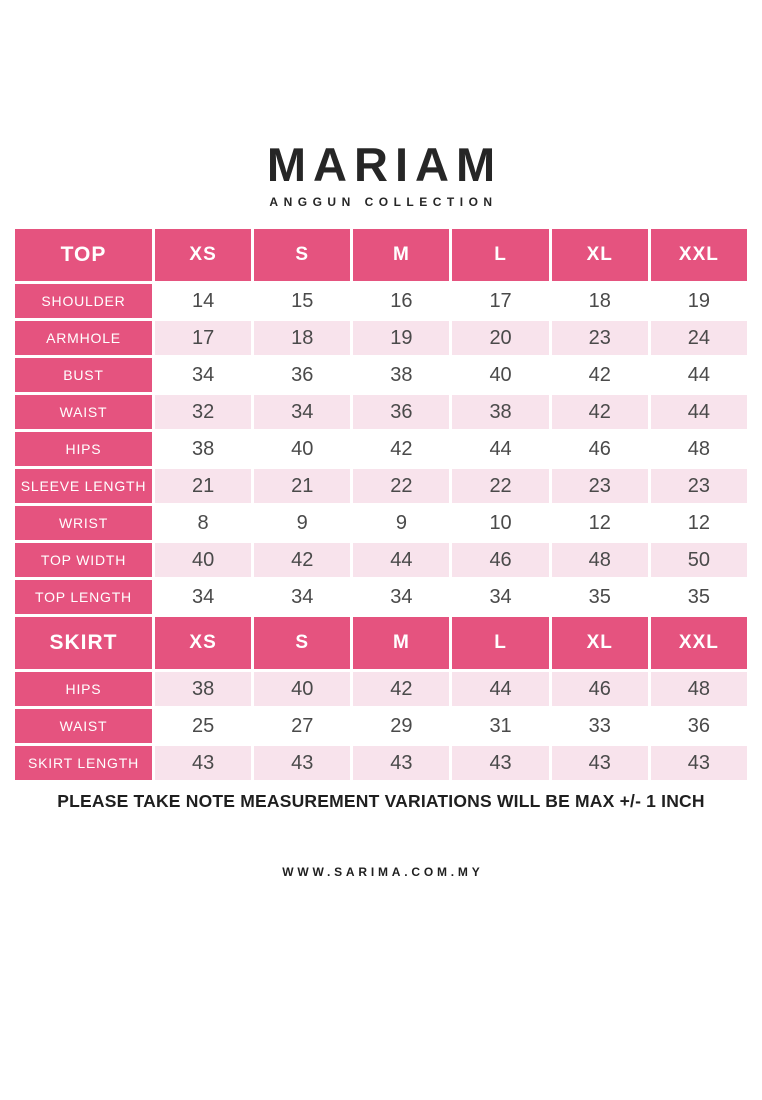 Image resolution: width=762 pixels, height=1100 pixels. I want to click on measurement-label: SHOULDER, so click(83, 301).